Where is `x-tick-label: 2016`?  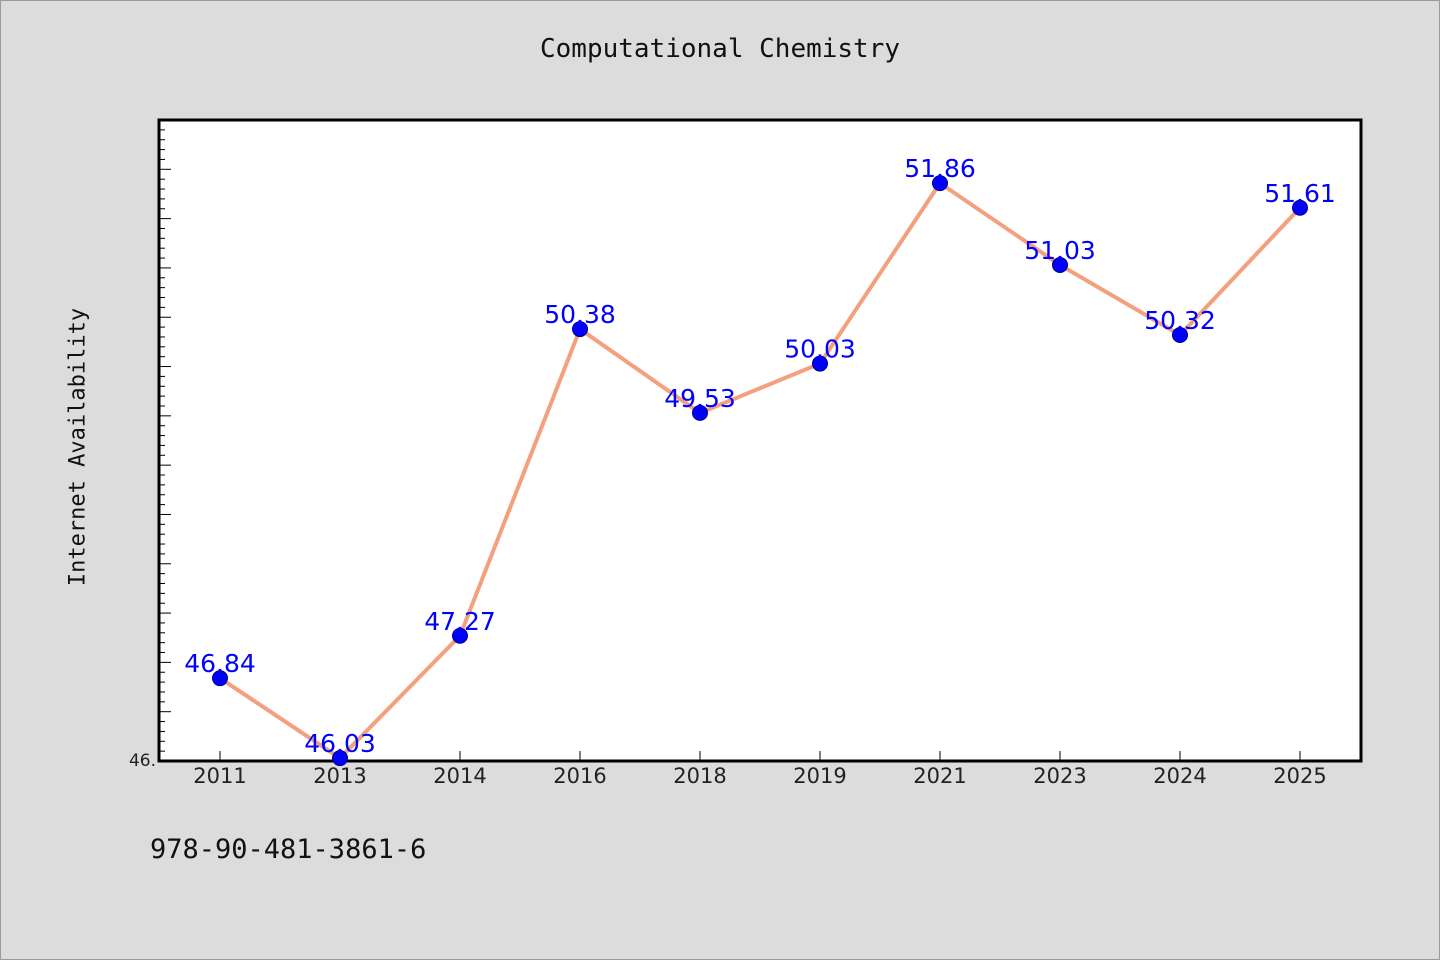 x-tick-label: 2016 is located at coordinates (579, 776).